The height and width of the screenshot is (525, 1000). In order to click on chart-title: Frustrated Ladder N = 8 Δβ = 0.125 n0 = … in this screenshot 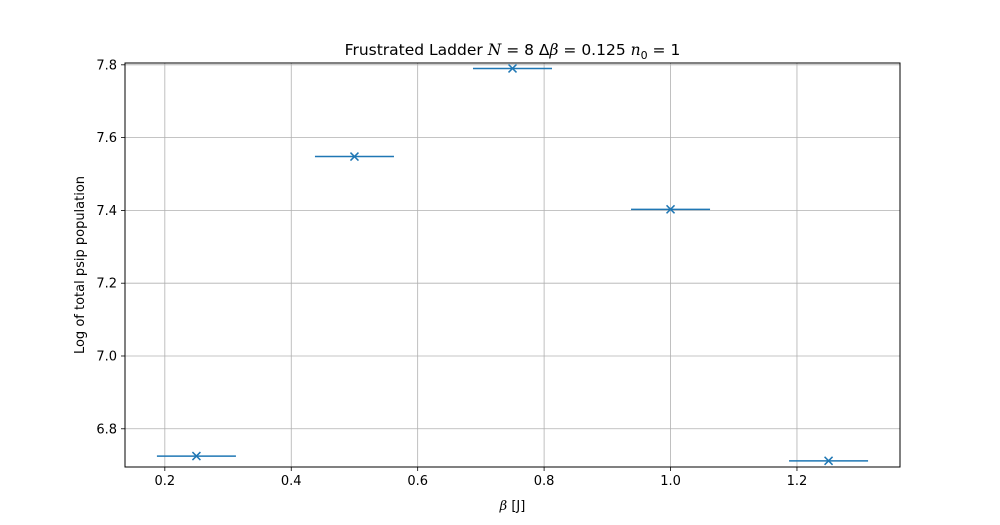, I will do `click(513, 51)`.